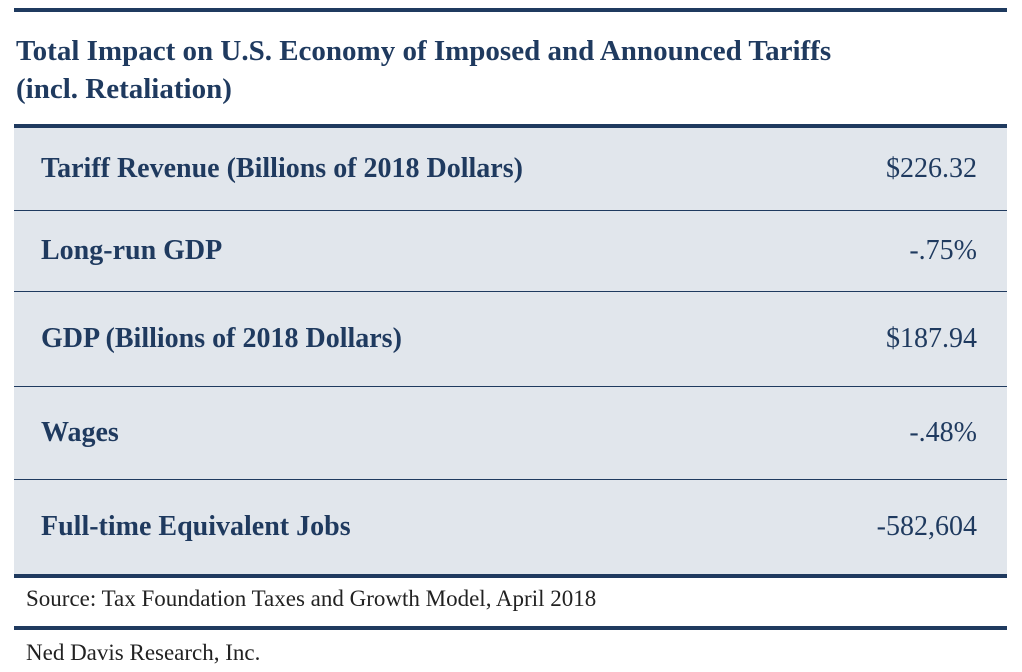  Describe the element at coordinates (510, 526) in the screenshot. I see `table-row-fte-jobs: Full-time Equivalent Jobs -582,604` at that location.